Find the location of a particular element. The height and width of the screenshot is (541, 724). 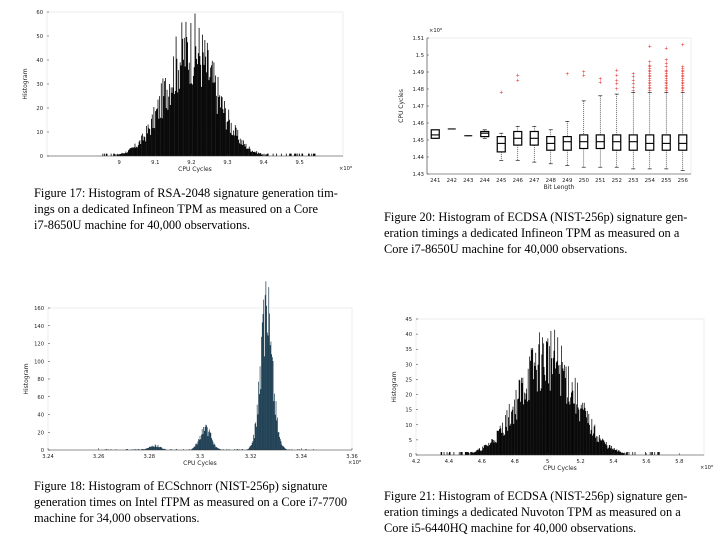

x-tick-label: 5 is located at coordinates (547, 462).